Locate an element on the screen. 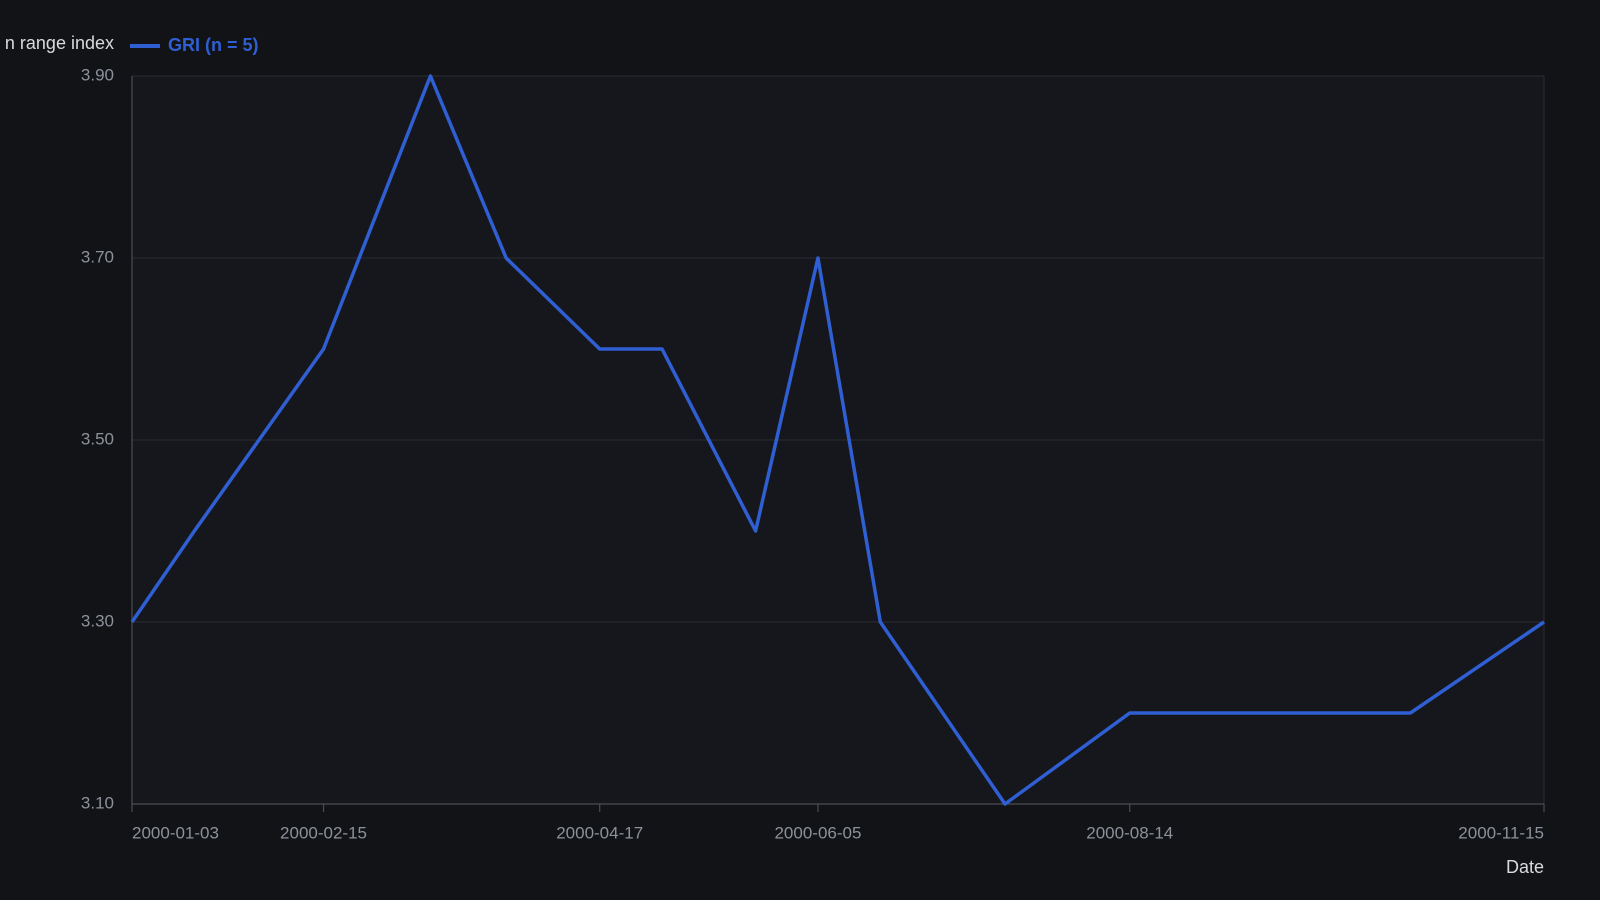 Image resolution: width=1600 pixels, height=900 pixels. x-tick-label: 2000-04-17 is located at coordinates (599, 832).